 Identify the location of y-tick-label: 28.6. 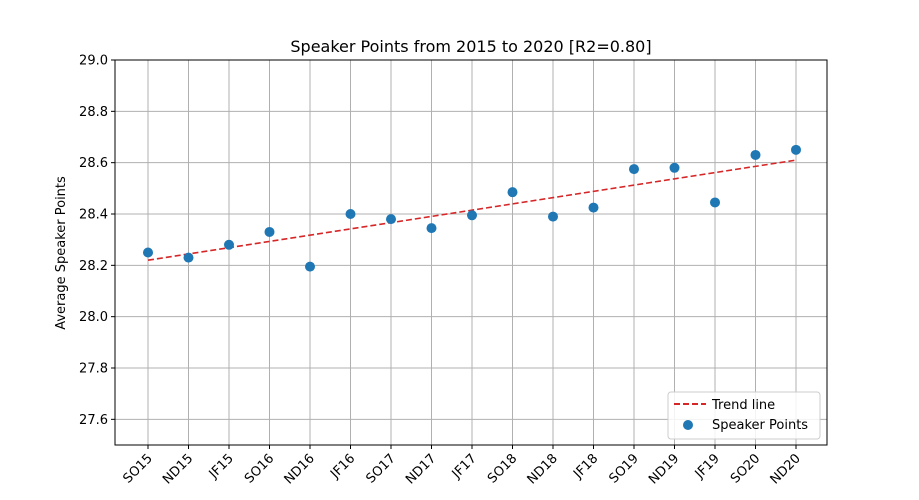
(93, 163).